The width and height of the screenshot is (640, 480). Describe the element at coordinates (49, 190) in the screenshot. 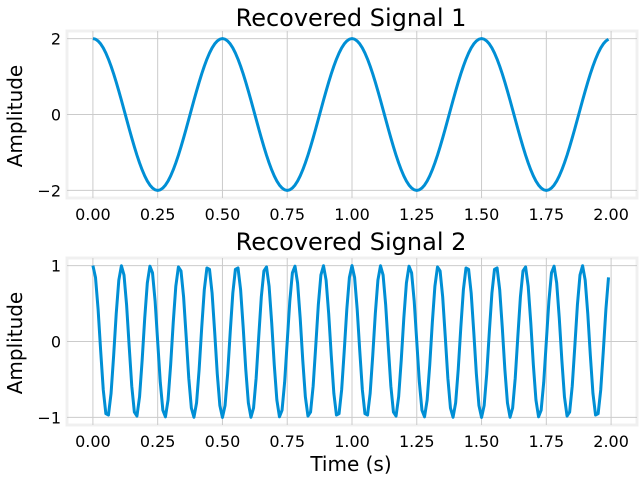

I see `y-tick-label: −2` at that location.